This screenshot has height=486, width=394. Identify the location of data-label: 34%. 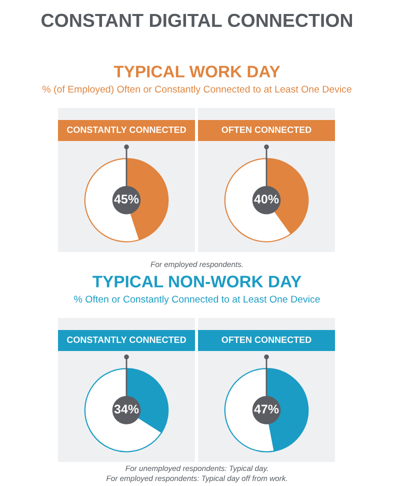
(126, 409).